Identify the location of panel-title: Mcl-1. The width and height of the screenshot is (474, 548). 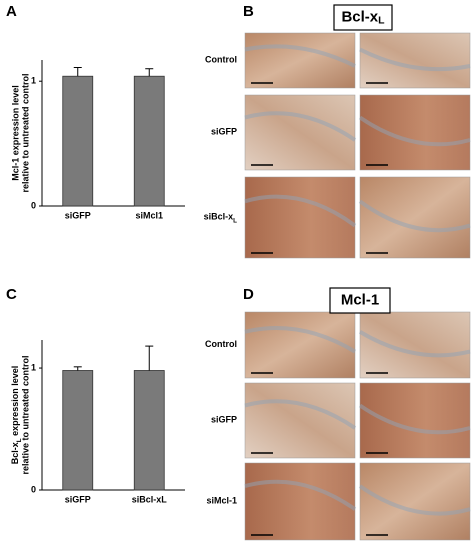
(360, 299).